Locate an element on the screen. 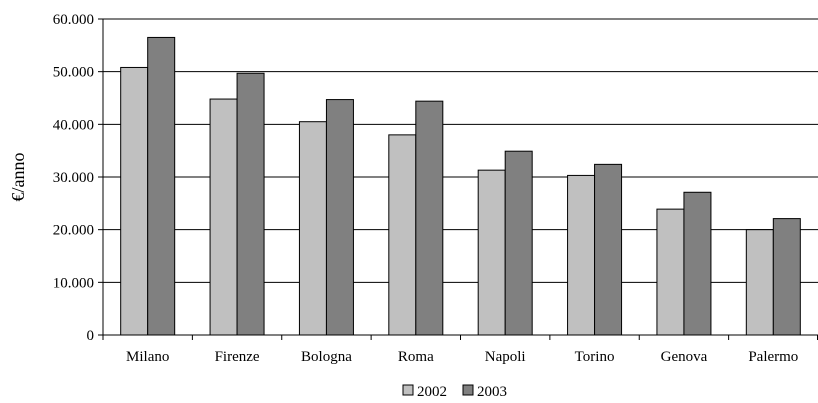 This screenshot has width=818, height=403. legend-label-2003: 2003 is located at coordinates (492, 392).